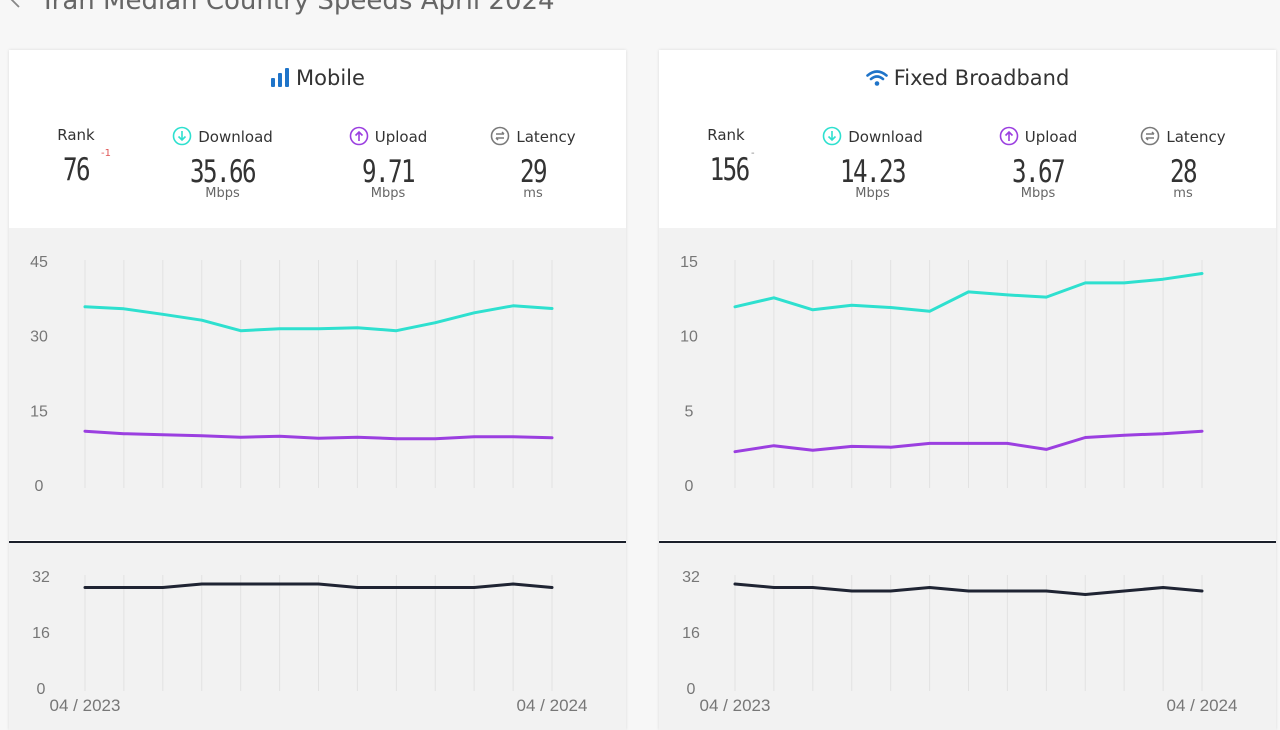 The image size is (1280, 730). What do you see at coordinates (753, 153) in the screenshot?
I see `rank-change: -` at bounding box center [753, 153].